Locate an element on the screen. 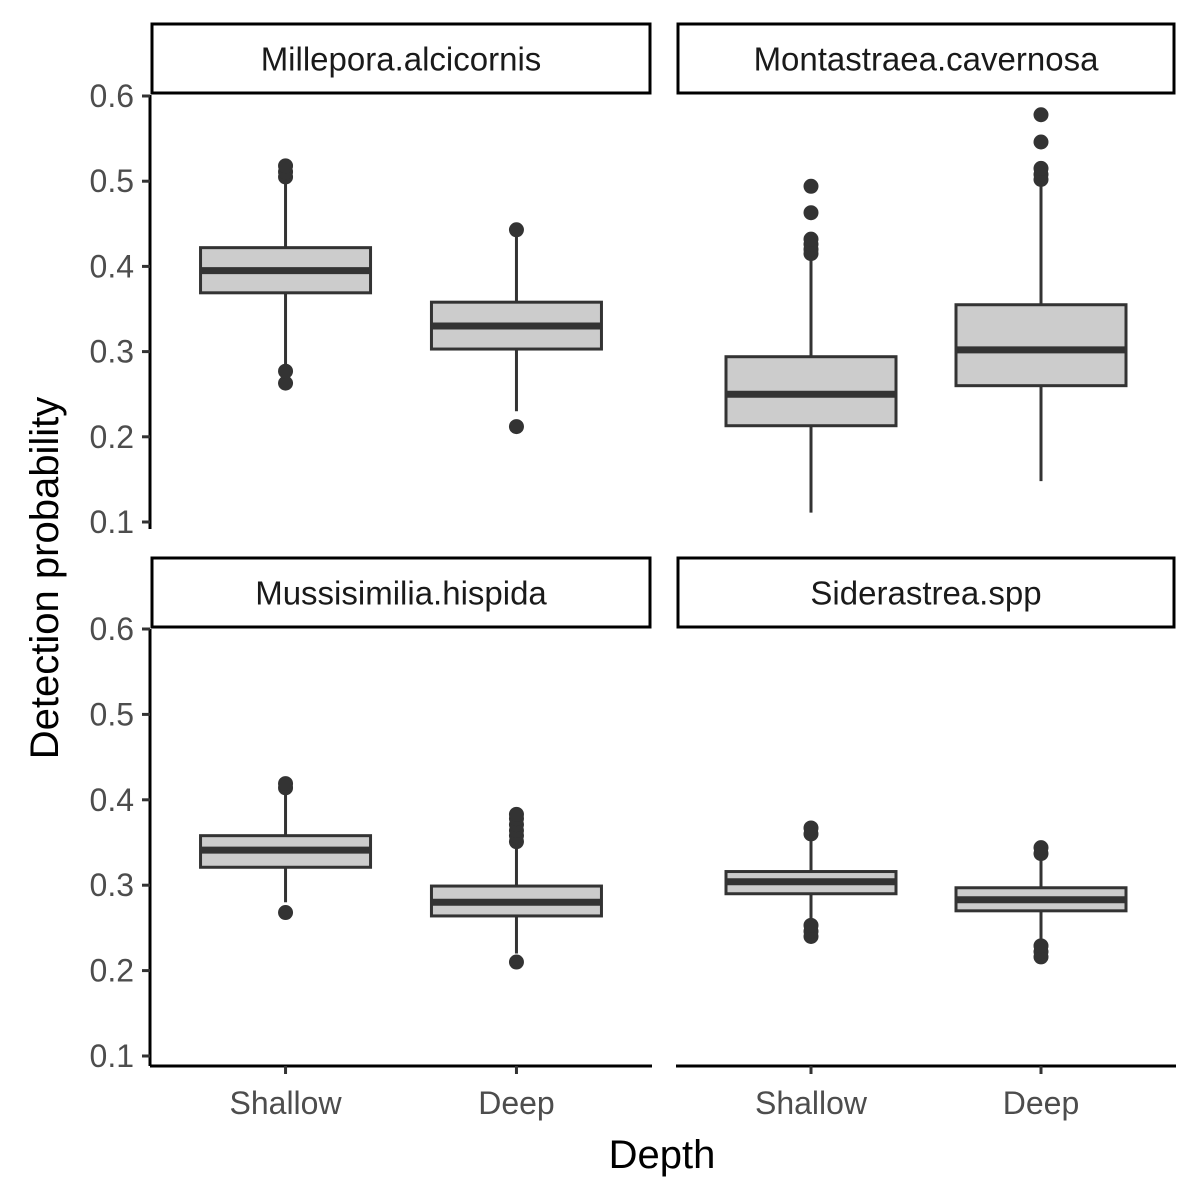 This screenshot has height=1200, width=1200. box-iqr is located at coordinates (1041, 345).